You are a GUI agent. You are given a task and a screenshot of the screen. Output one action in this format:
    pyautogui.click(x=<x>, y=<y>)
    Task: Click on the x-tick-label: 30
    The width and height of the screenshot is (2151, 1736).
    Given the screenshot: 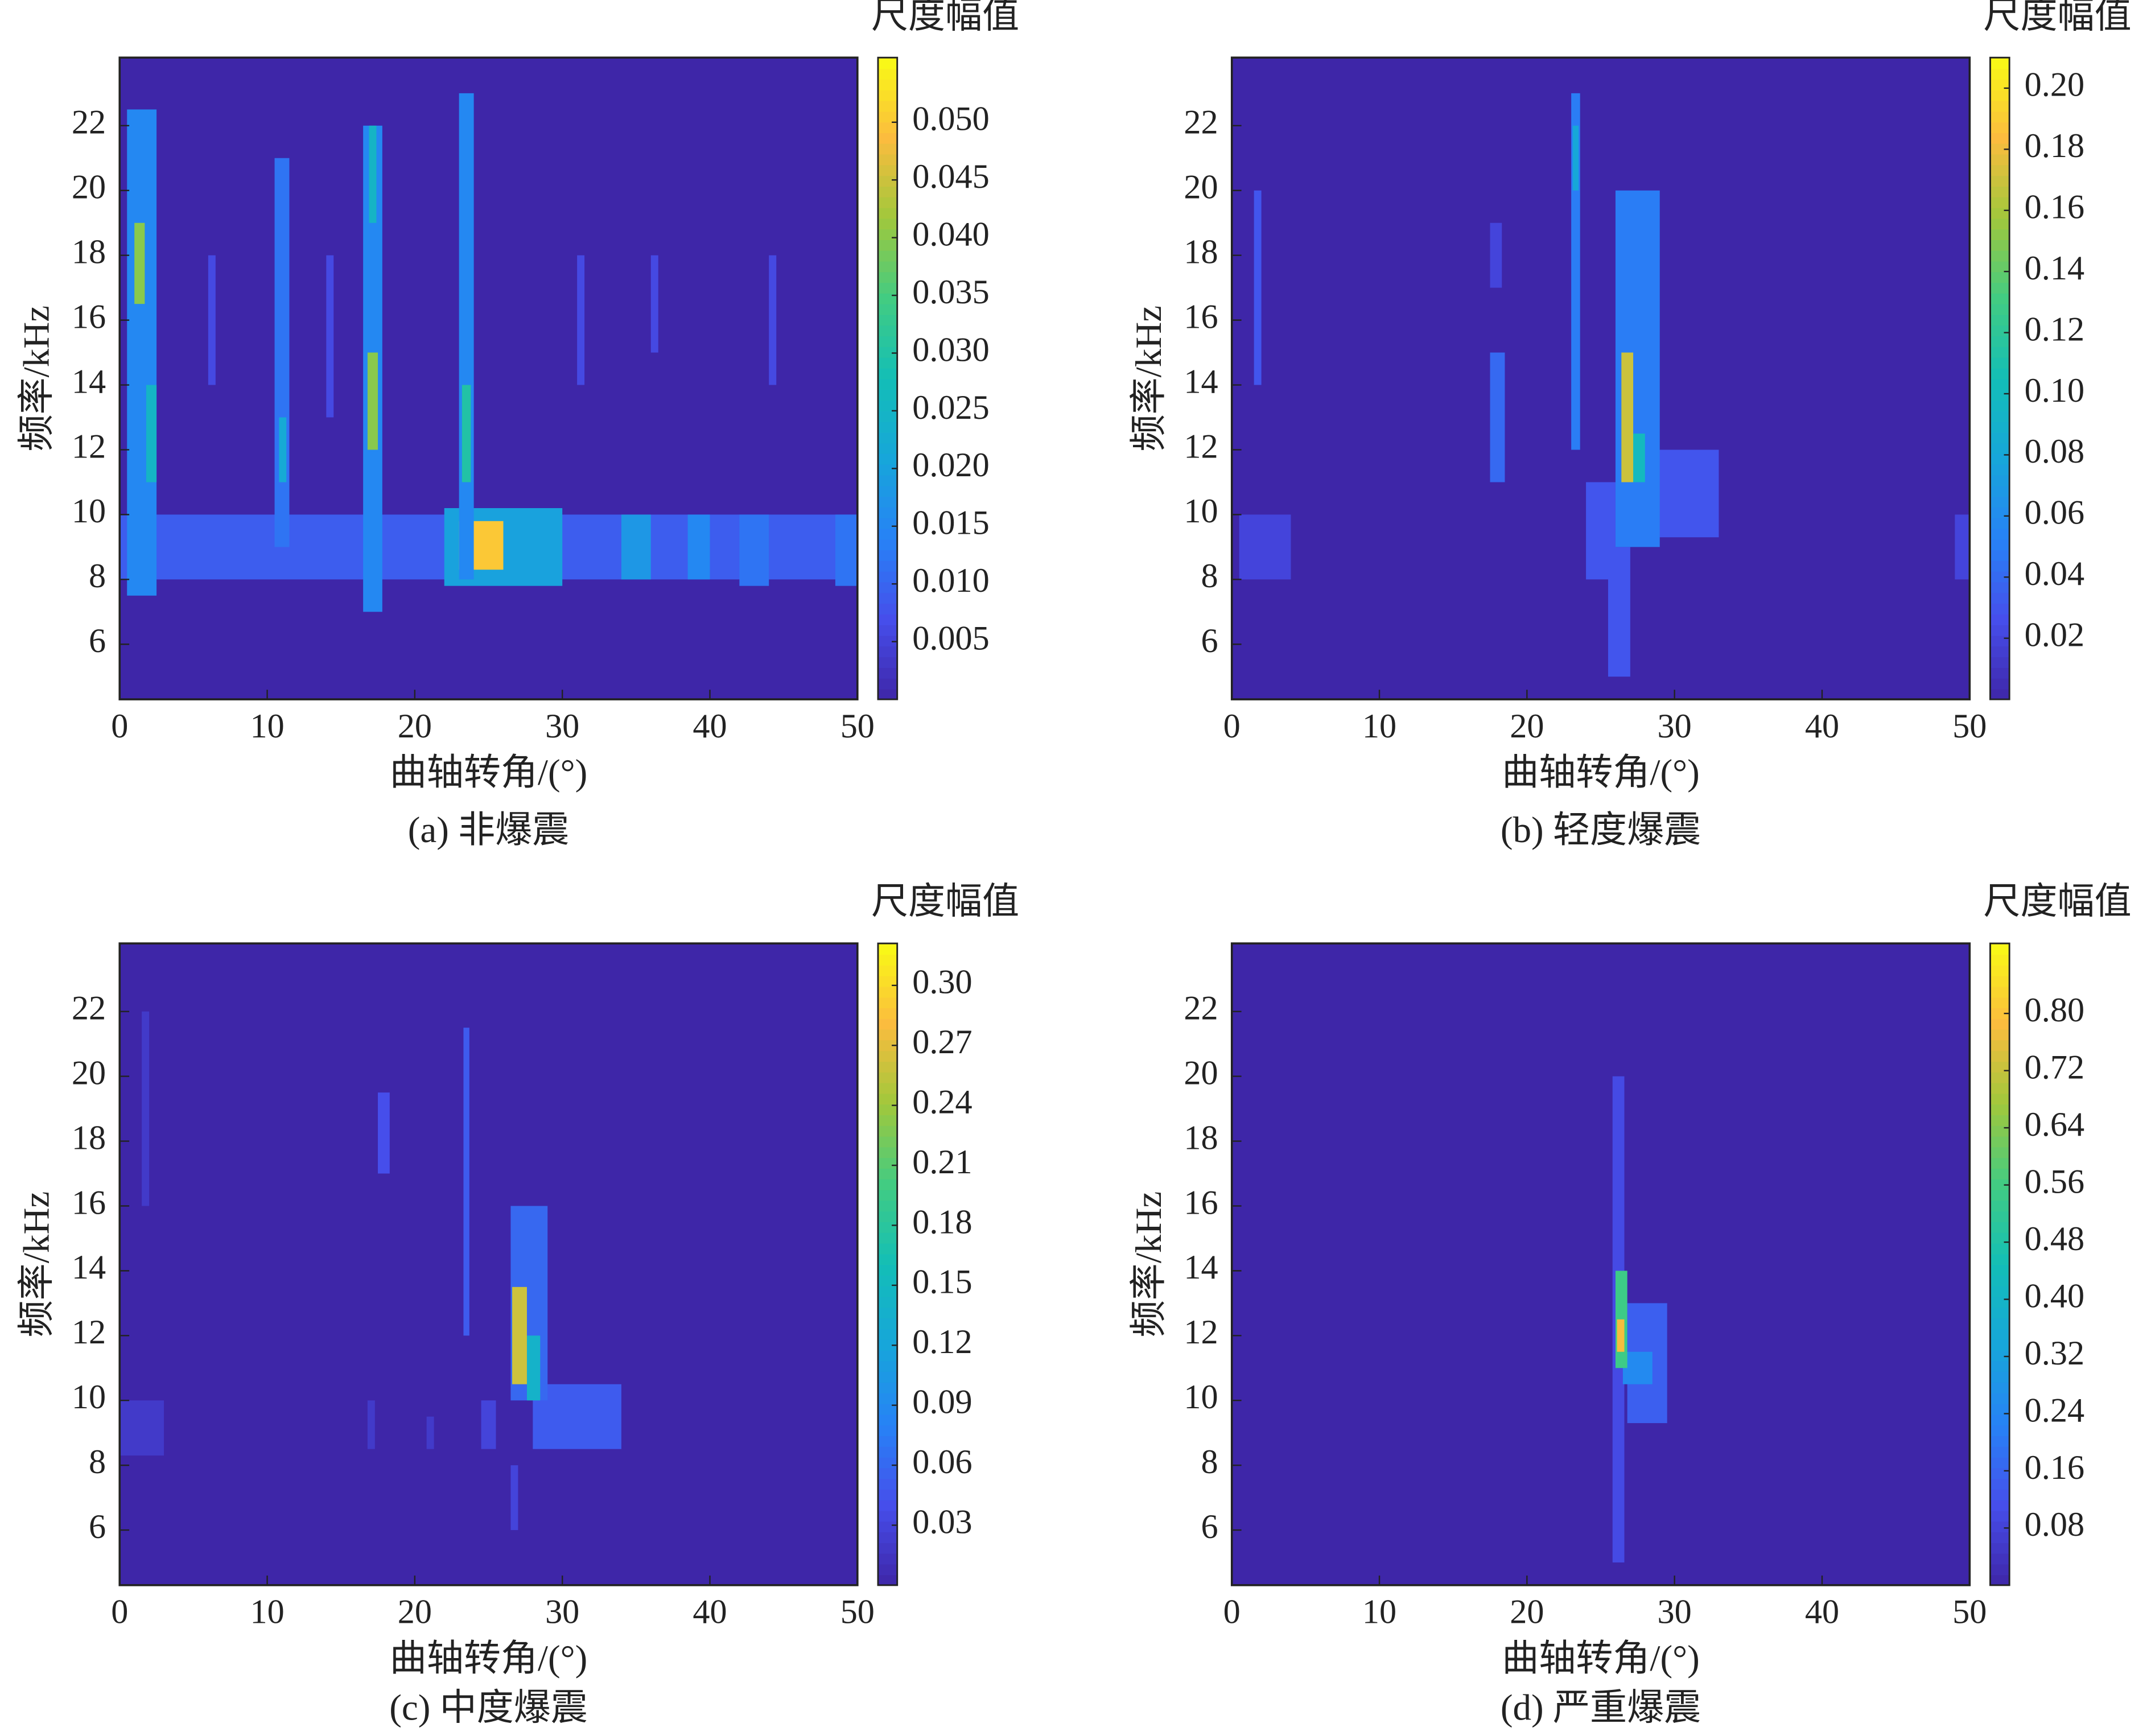 What is the action you would take?
    pyautogui.click(x=1675, y=1612)
    